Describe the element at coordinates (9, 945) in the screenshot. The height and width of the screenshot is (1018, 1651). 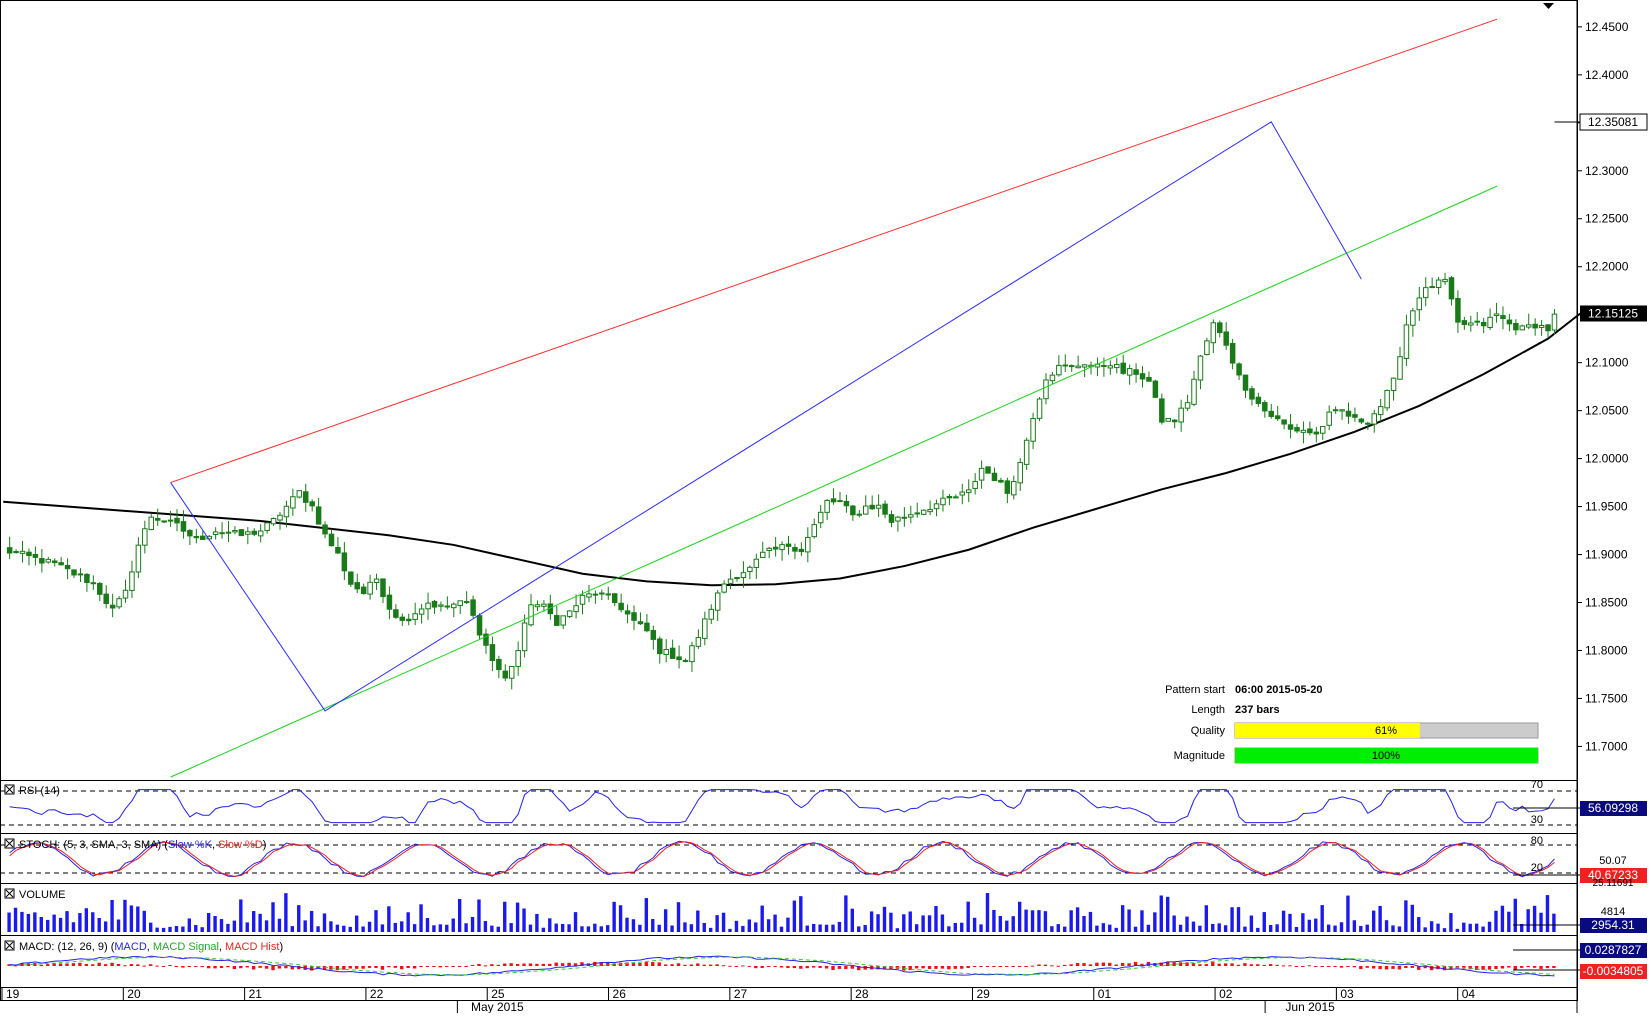
I see `macd-close-icon` at that location.